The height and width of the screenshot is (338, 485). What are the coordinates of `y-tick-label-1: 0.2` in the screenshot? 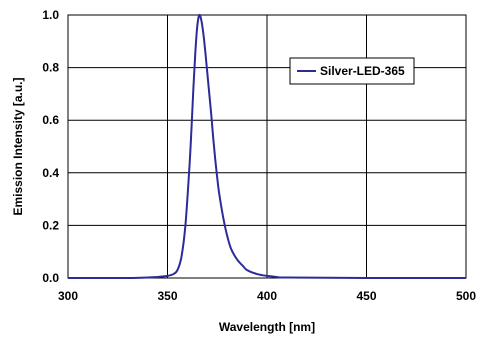 It's located at (50, 225).